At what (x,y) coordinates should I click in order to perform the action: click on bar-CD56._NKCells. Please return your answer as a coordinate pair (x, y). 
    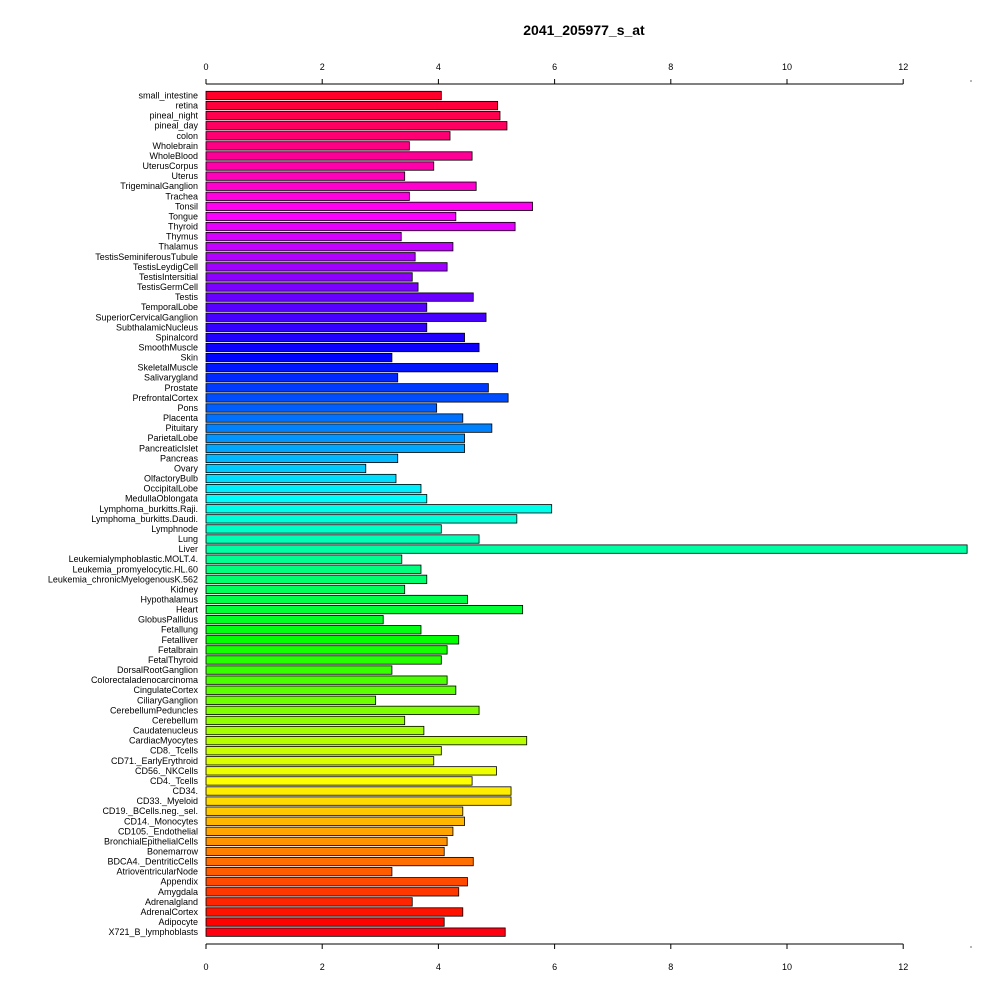
    Looking at the image, I should click on (351, 771).